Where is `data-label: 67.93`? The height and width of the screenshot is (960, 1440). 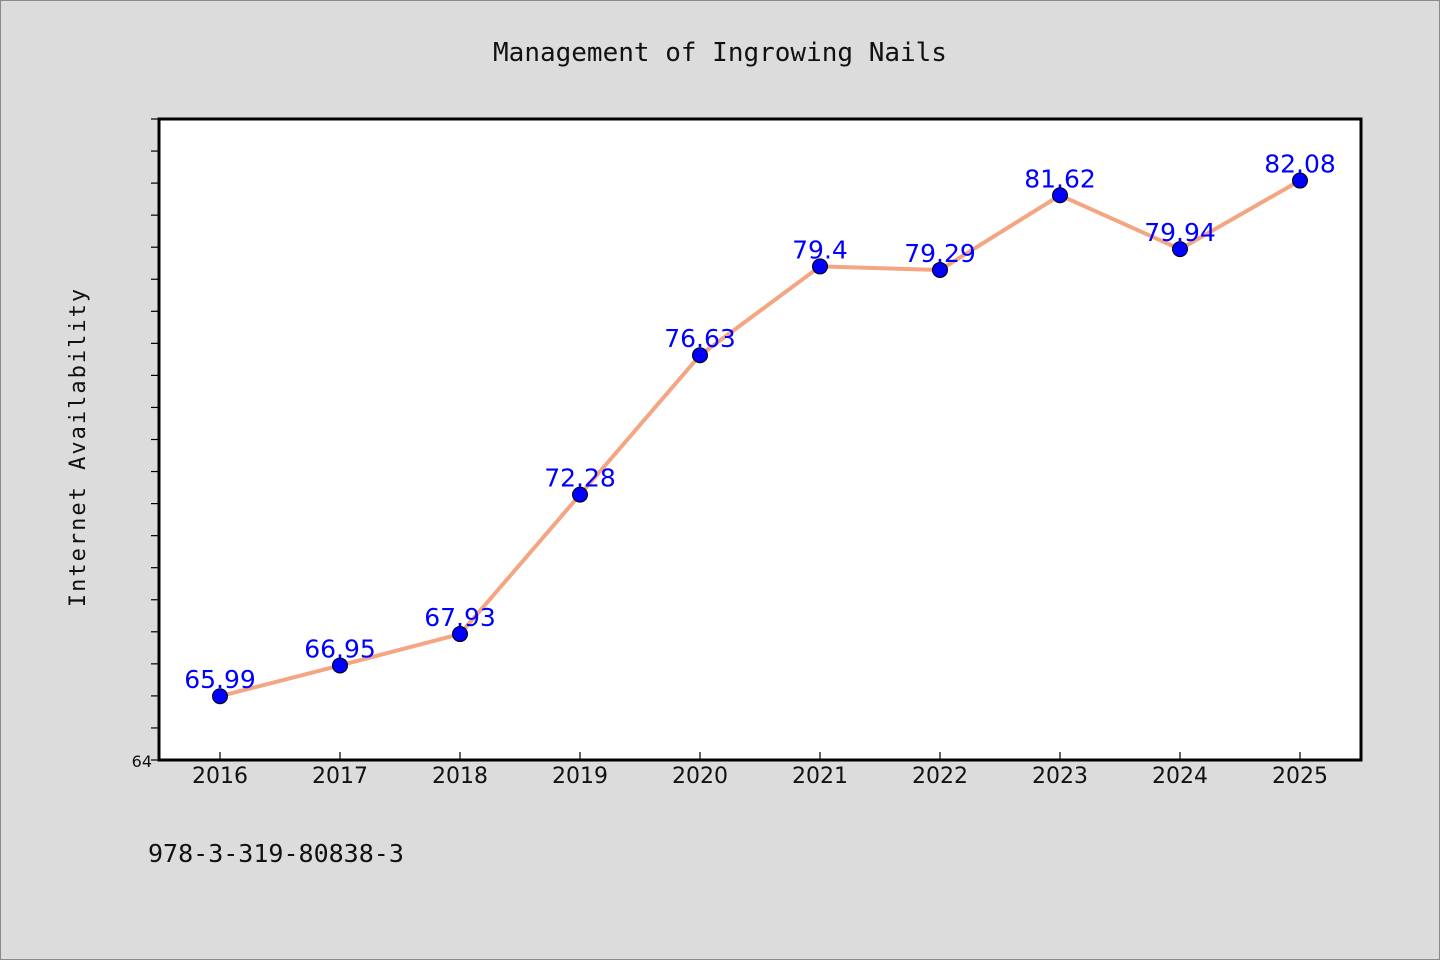 data-label: 67.93 is located at coordinates (460, 617).